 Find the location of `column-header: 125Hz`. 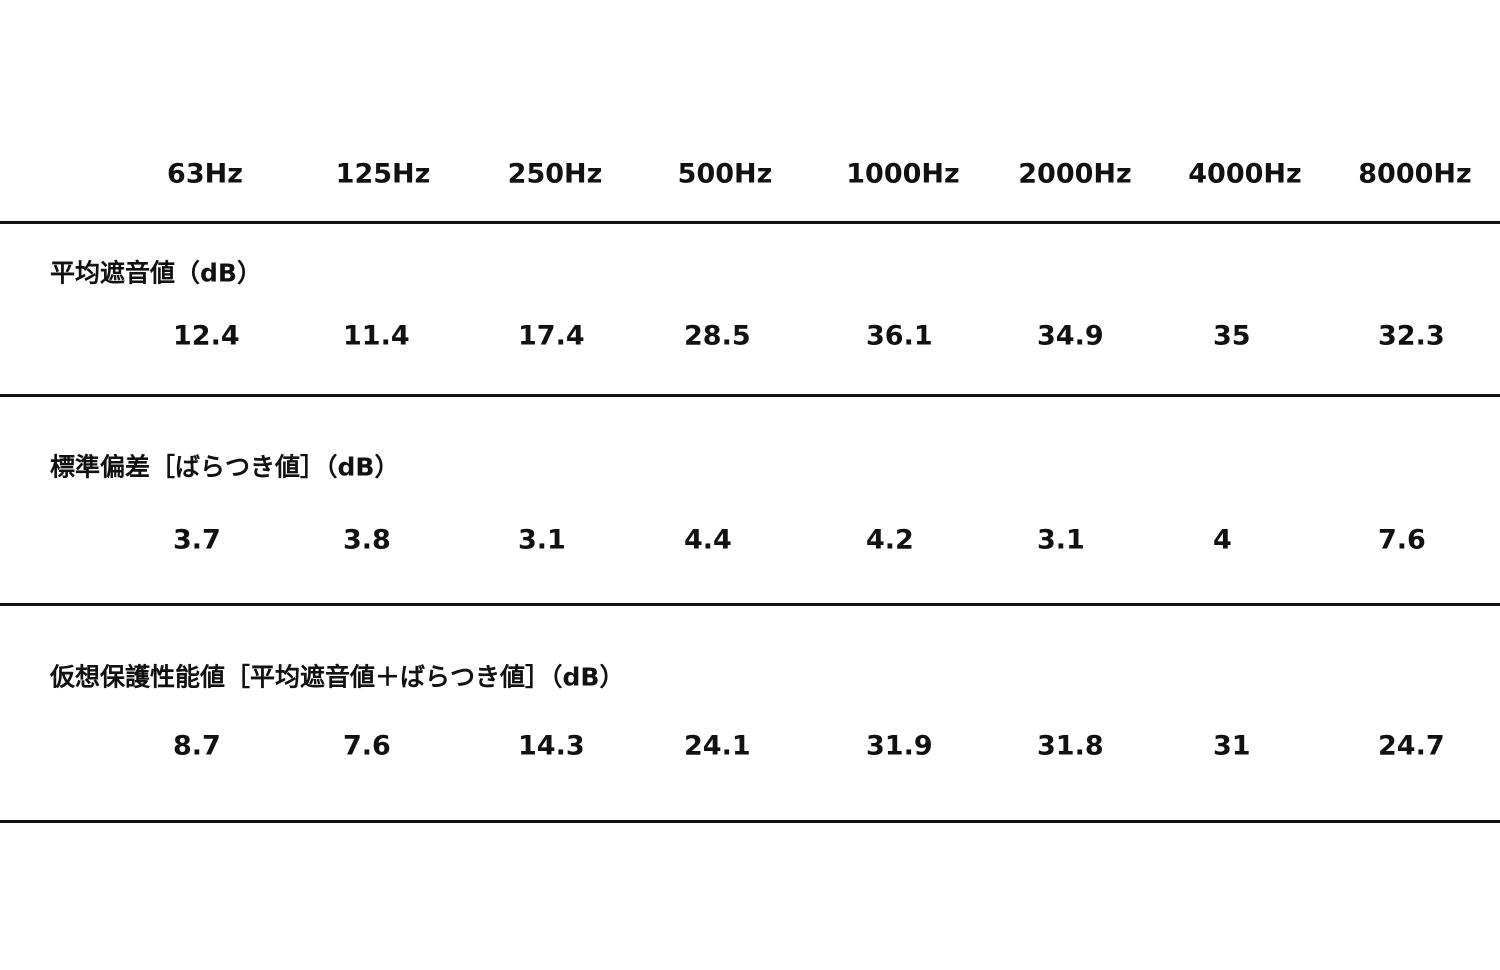

column-header: 125Hz is located at coordinates (383, 174).